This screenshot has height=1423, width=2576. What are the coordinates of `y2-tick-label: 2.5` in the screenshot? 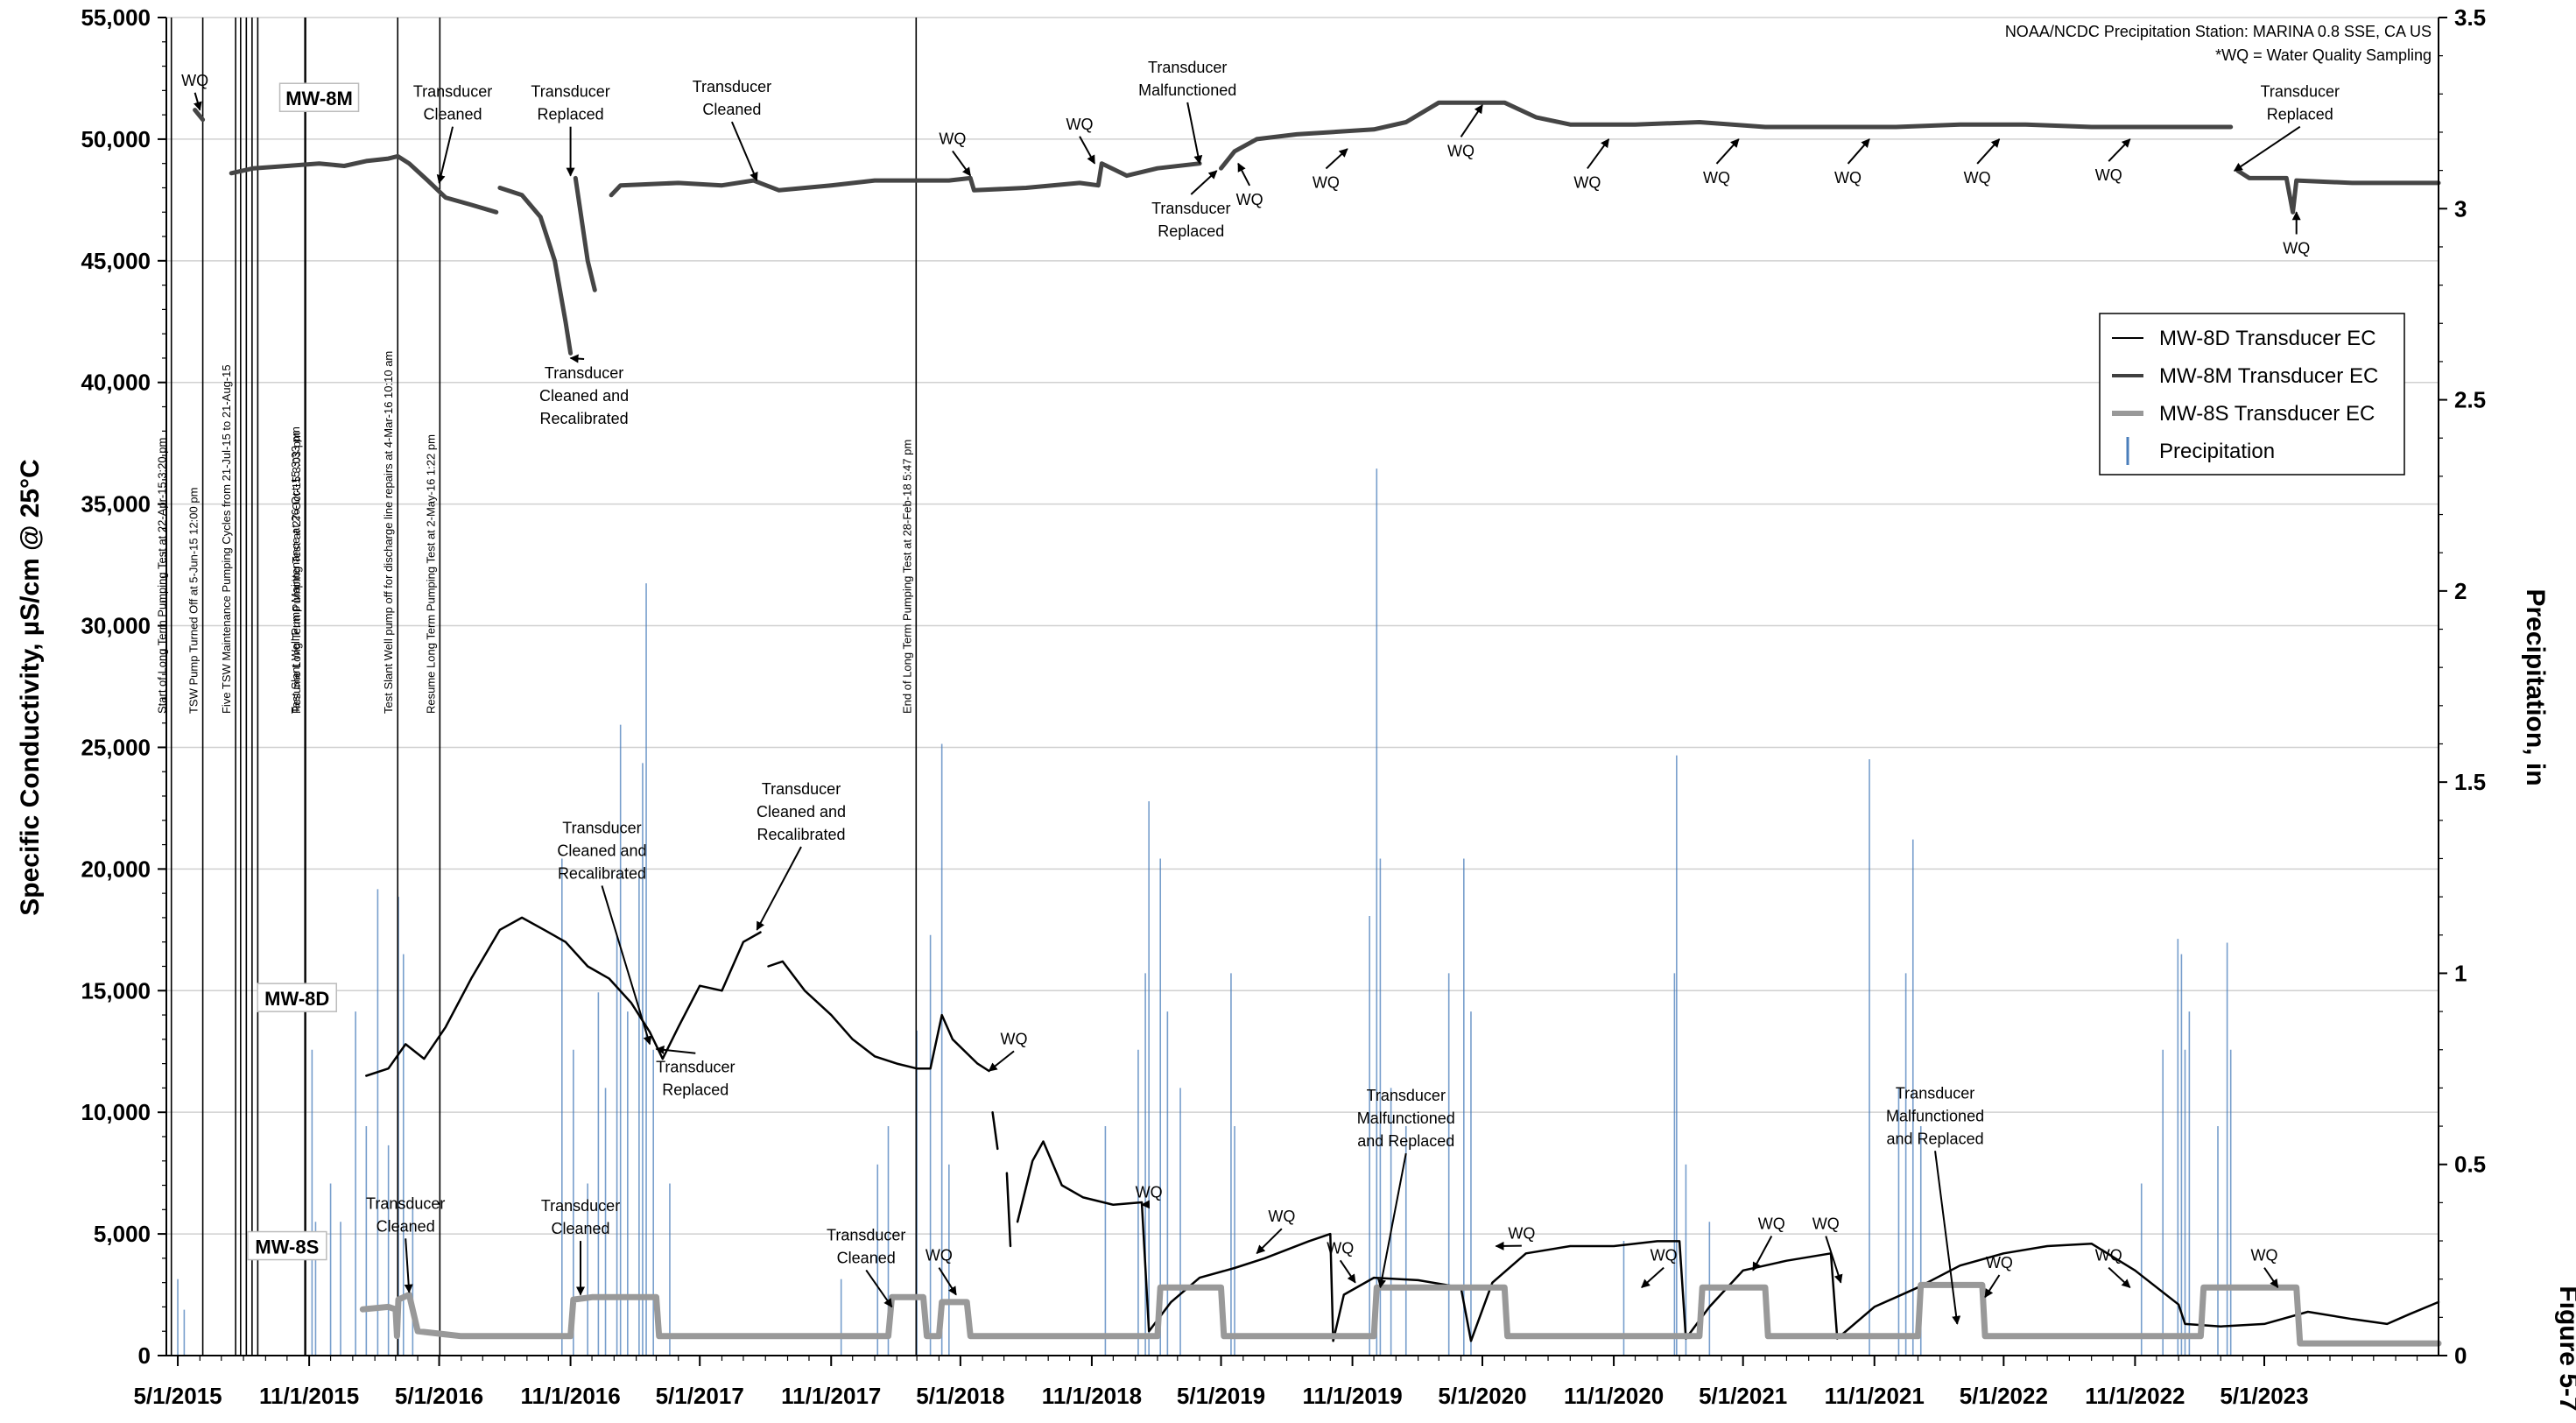 It's located at (2470, 400).